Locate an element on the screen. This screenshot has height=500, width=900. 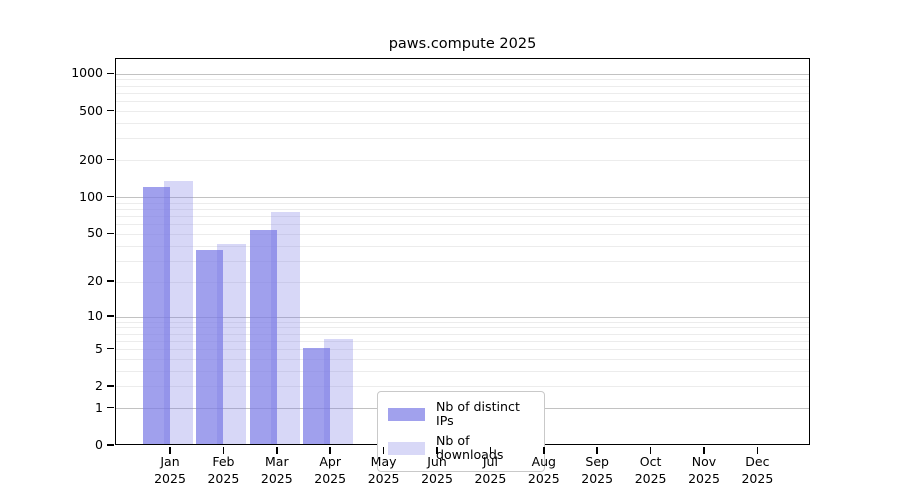
legend-item-distinct-ips: Nb of distinct IPs is located at coordinates (461, 414).